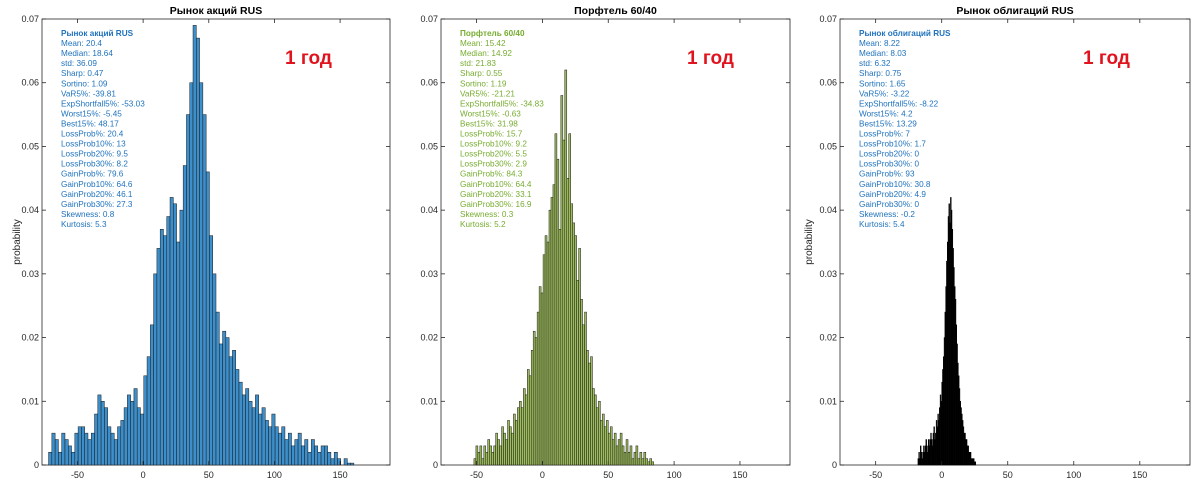 This screenshot has height=488, width=1200. What do you see at coordinates (84, 83) in the screenshot?
I see `stats-line: Sortino: 1.09` at bounding box center [84, 83].